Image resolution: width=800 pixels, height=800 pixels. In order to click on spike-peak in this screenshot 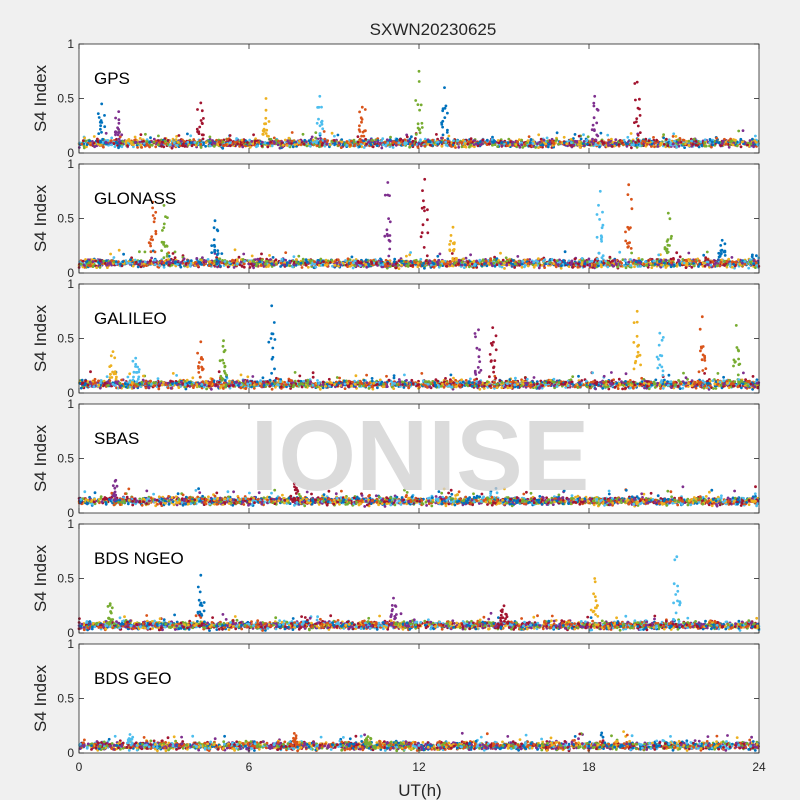, I will do `click(266, 98)`.